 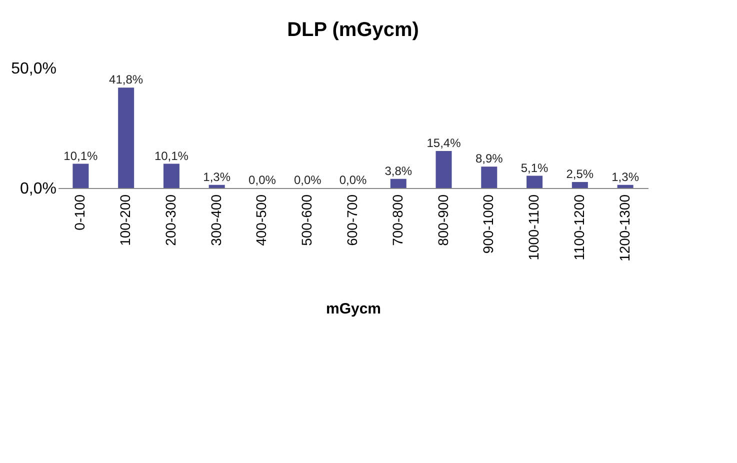 What do you see at coordinates (534, 167) in the screenshot?
I see `data-label: 5,1%` at bounding box center [534, 167].